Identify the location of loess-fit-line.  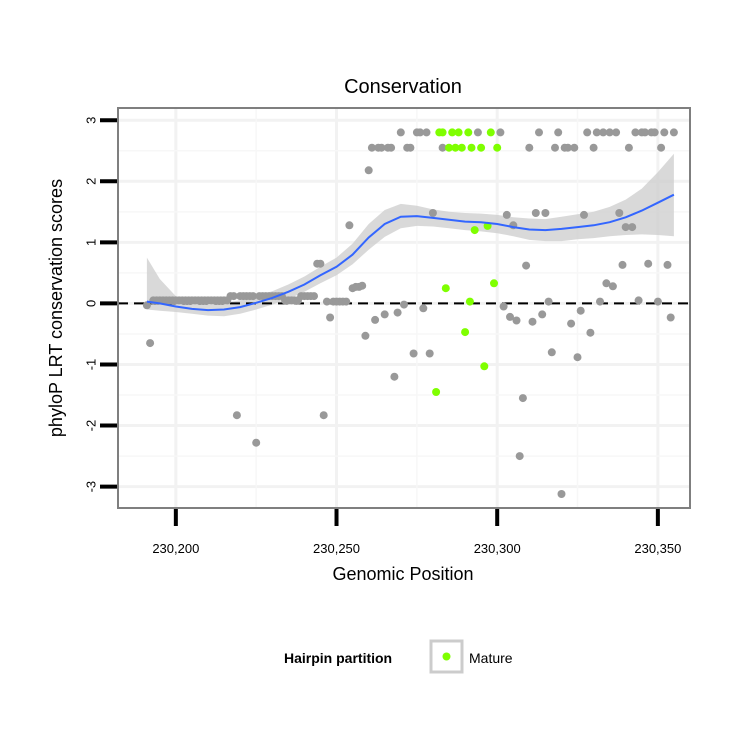
(410, 252).